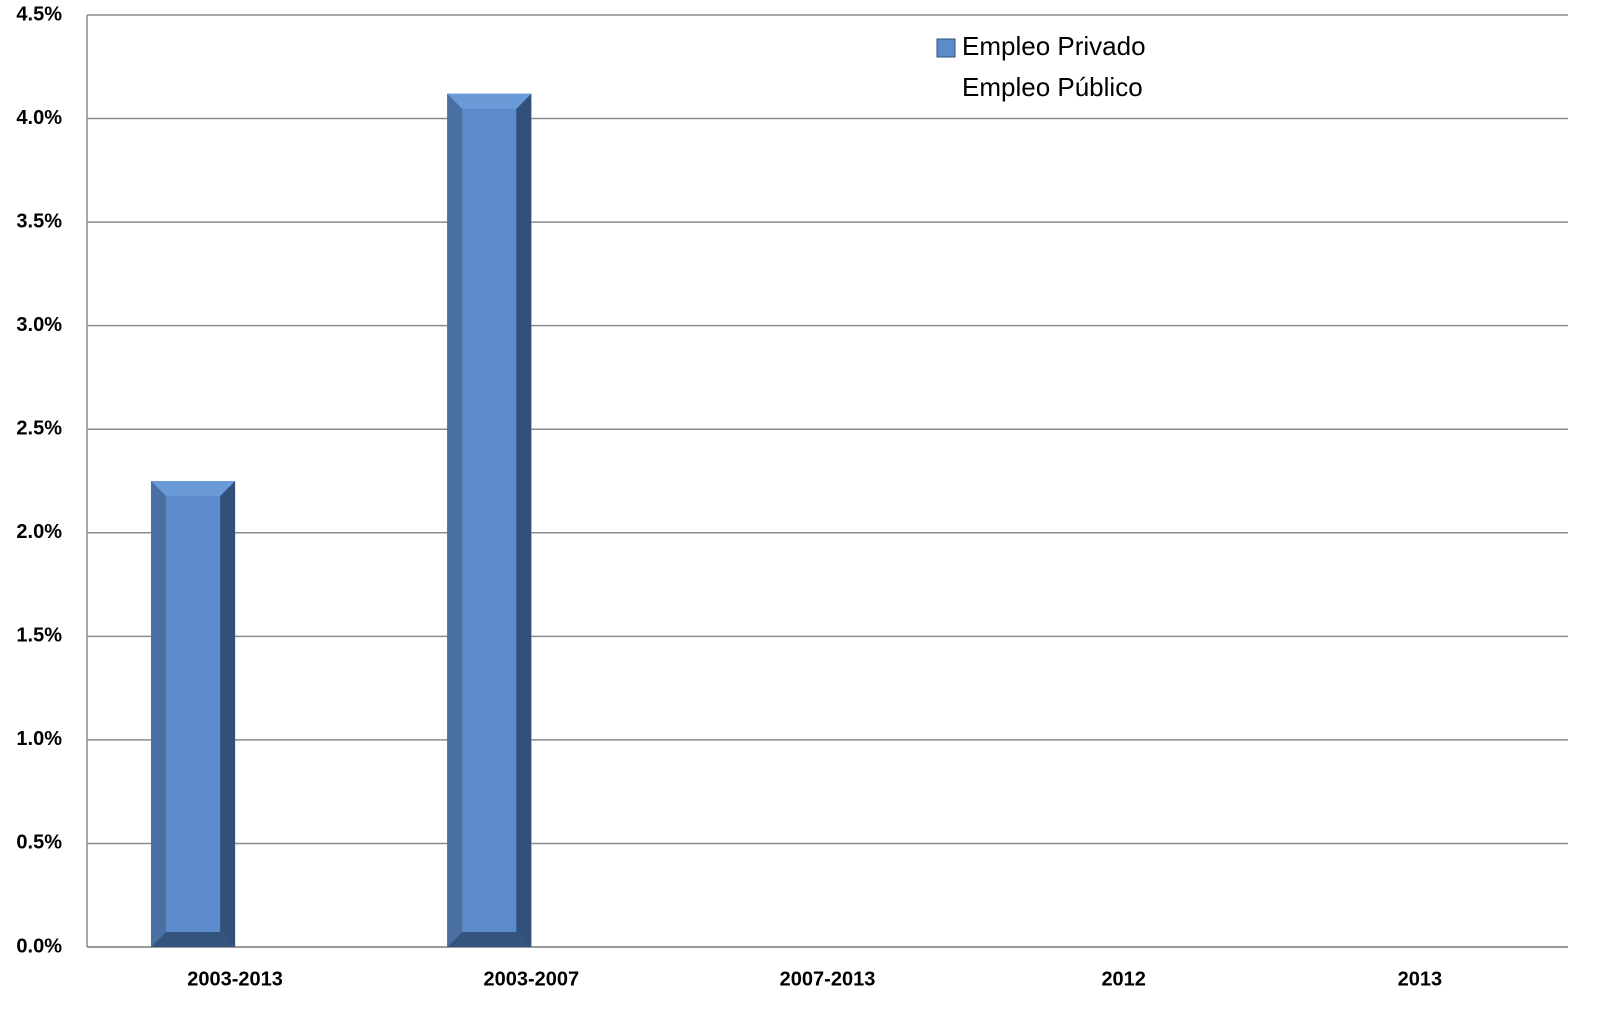 Image resolution: width=1618 pixels, height=1027 pixels. What do you see at coordinates (1052, 87) in the screenshot?
I see `legend-label: Empleo Público` at bounding box center [1052, 87].